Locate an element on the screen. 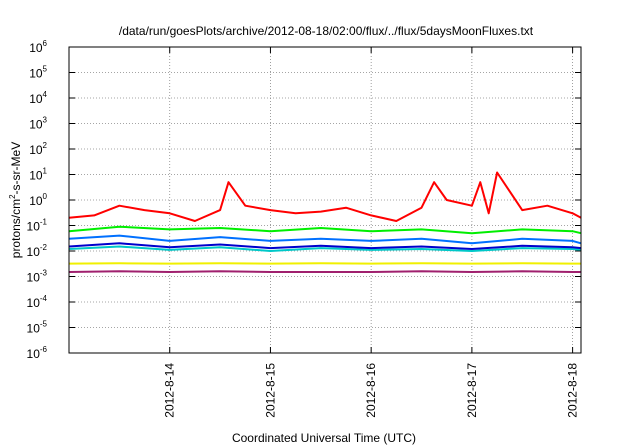 This screenshot has width=640, height=448. x-tick-label: 2012-8-16 is located at coordinates (371, 390).